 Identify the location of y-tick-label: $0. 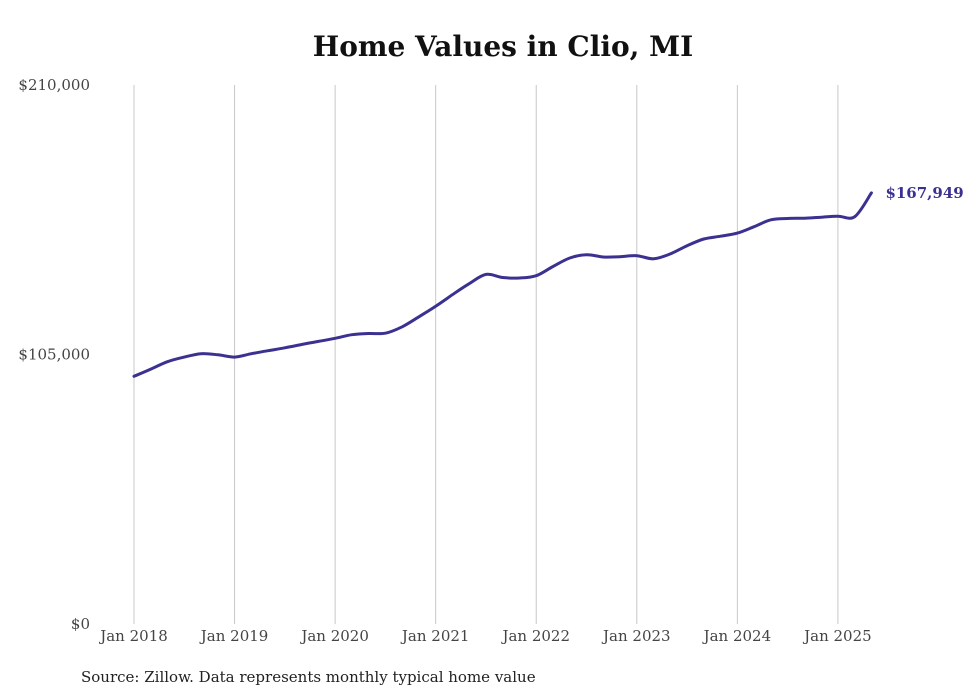
(80, 624).